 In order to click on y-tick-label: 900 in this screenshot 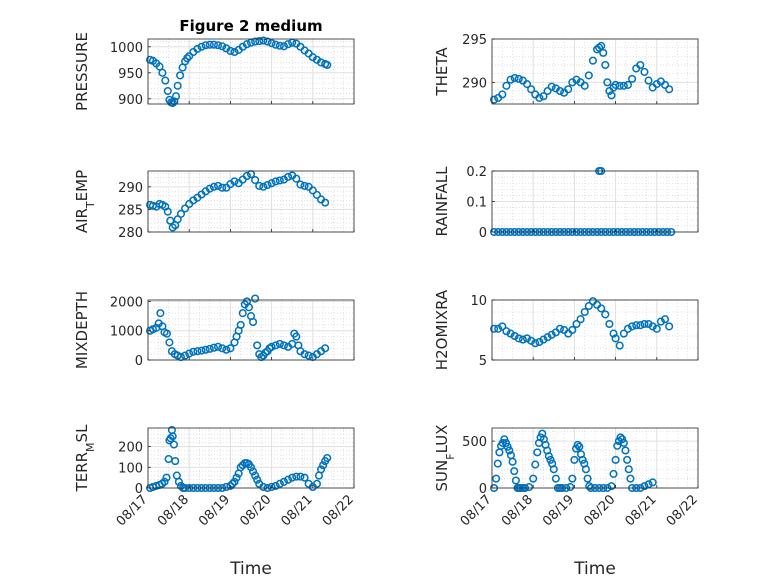, I will do `click(130, 100)`.